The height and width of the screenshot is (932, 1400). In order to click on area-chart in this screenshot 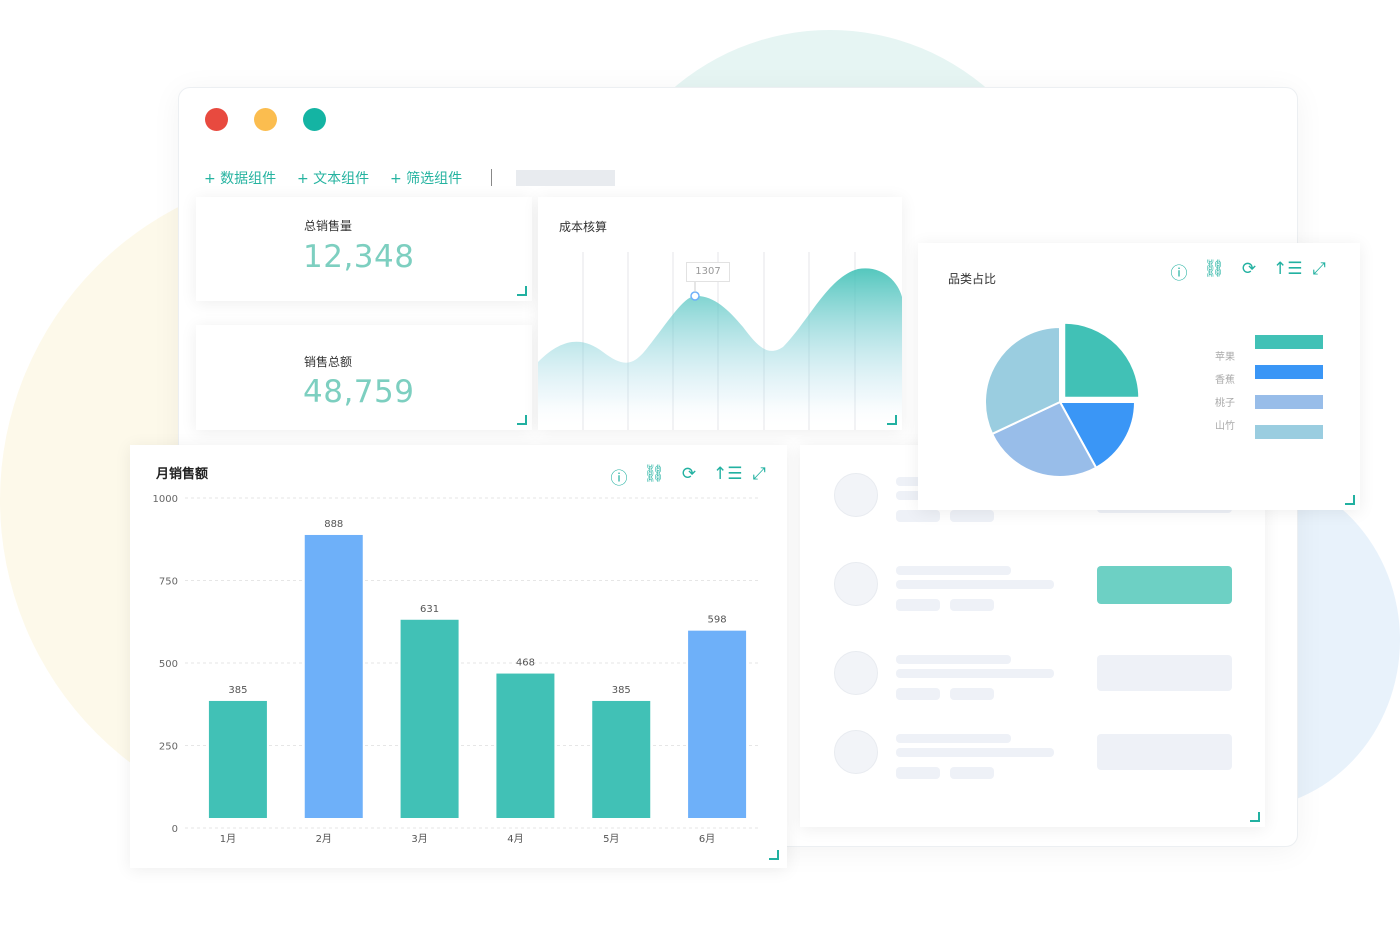, I will do `click(720, 341)`.